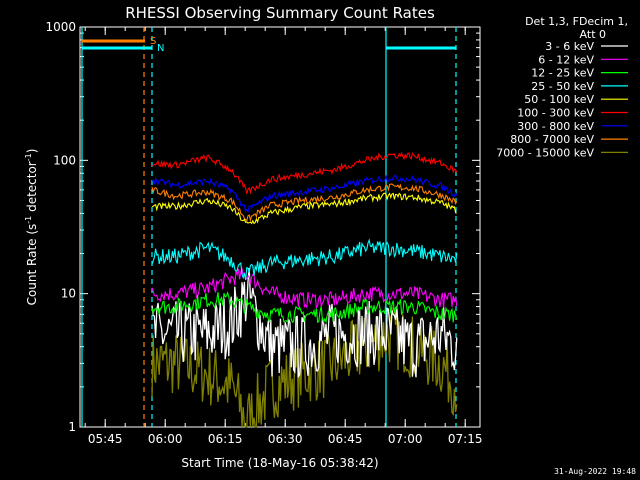 Image resolution: width=640 pixels, height=480 pixels. What do you see at coordinates (555, 113) in the screenshot?
I see `legend-label: 100 - 300 keV` at bounding box center [555, 113].